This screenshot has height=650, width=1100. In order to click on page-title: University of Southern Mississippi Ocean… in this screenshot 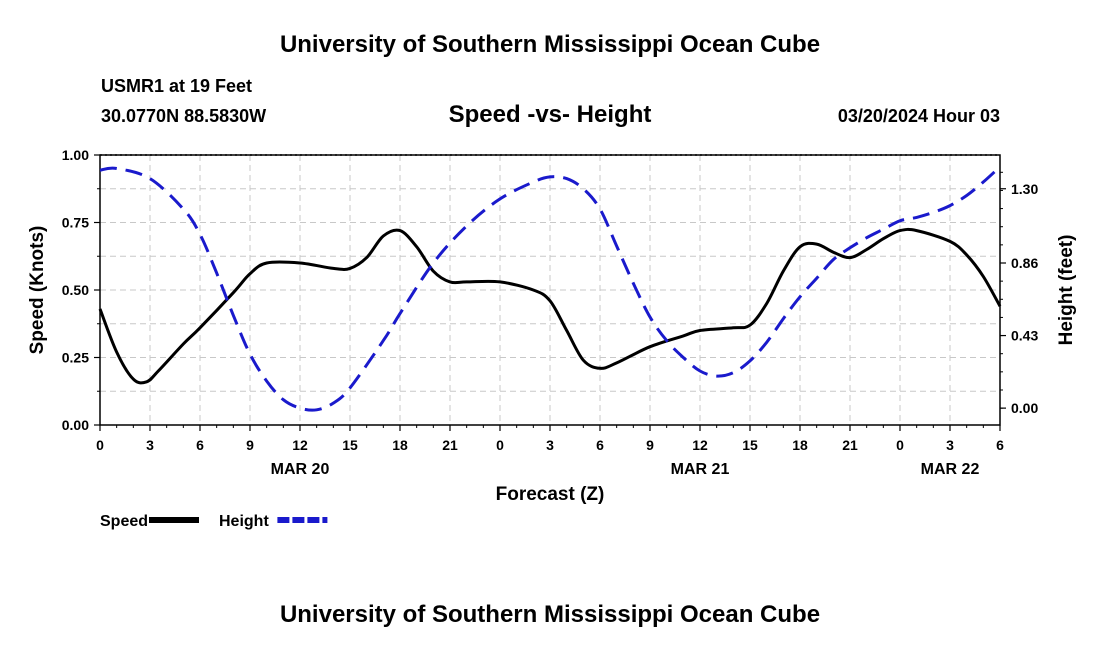, I will do `click(550, 44)`.